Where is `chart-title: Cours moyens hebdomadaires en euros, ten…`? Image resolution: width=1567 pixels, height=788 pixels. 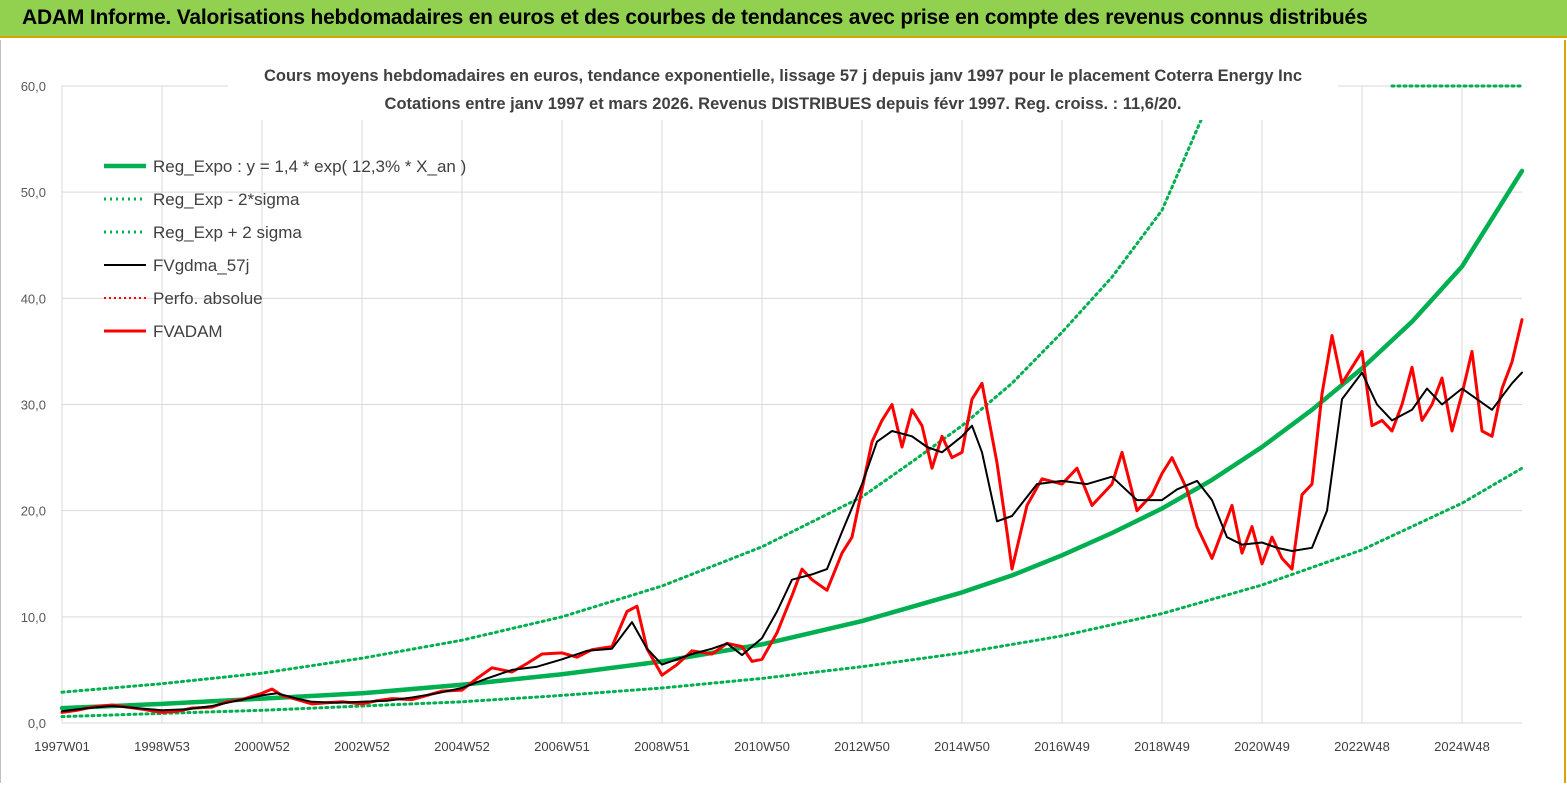
chart-title: Cours moyens hebdomadaires en euros, ten… is located at coordinates (783, 76).